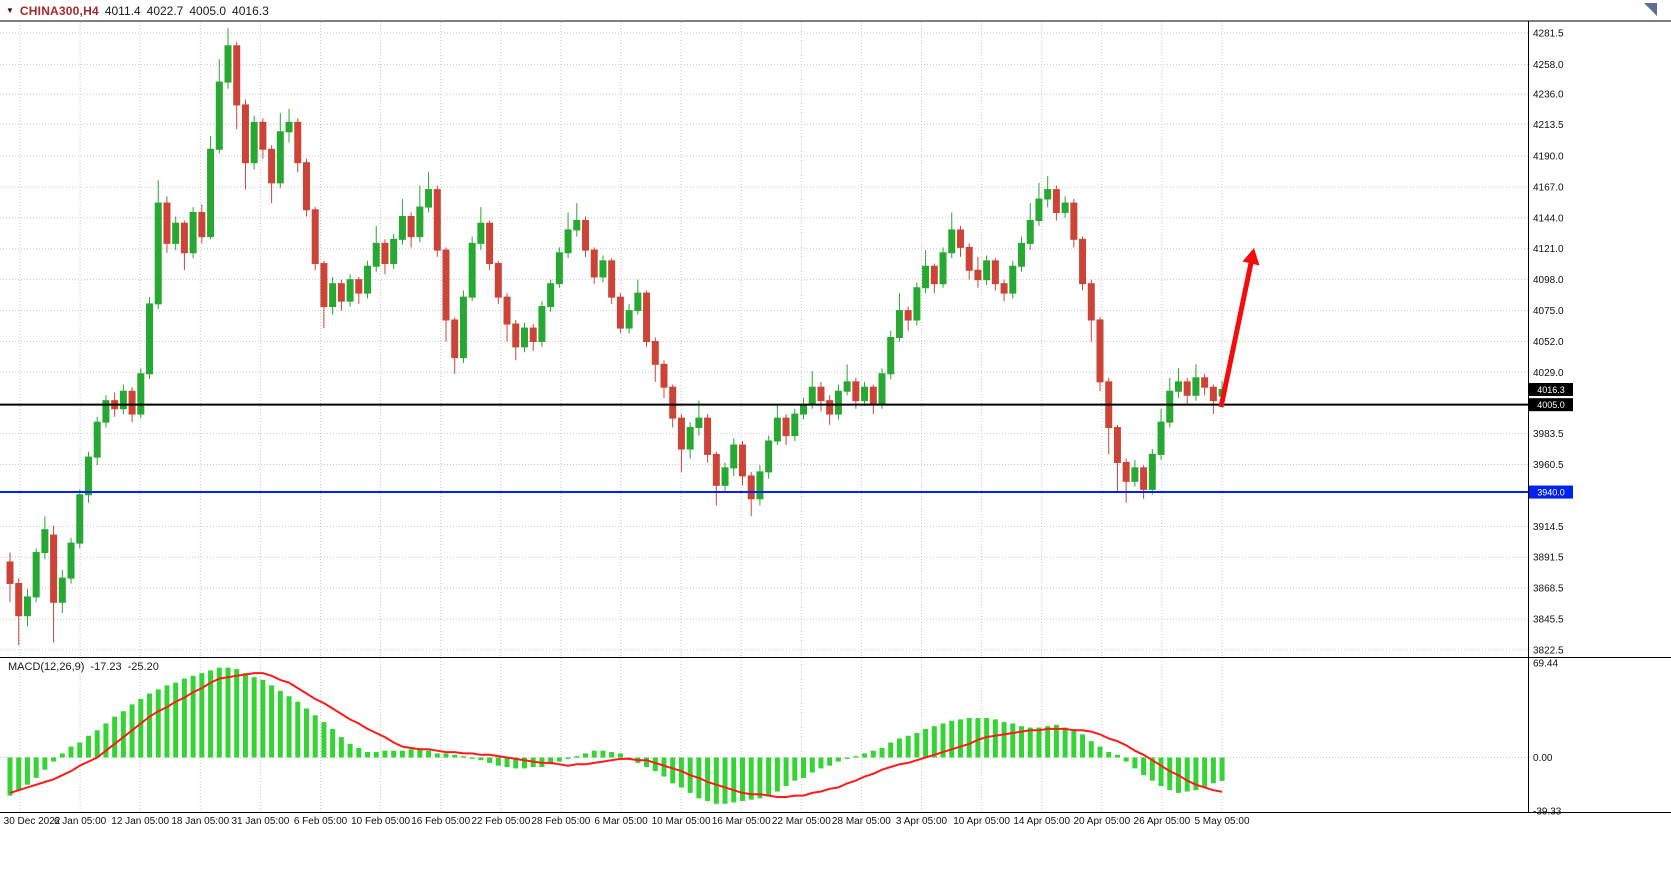 Image resolution: width=1671 pixels, height=889 pixels. I want to click on price-badge, so click(1551, 492).